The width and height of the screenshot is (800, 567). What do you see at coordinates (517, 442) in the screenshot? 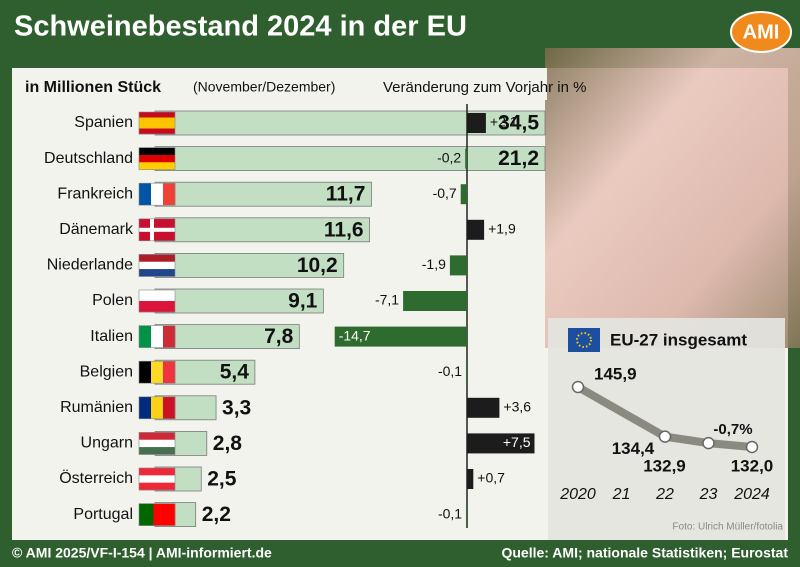
I see `change-label: +7,5` at bounding box center [517, 442].